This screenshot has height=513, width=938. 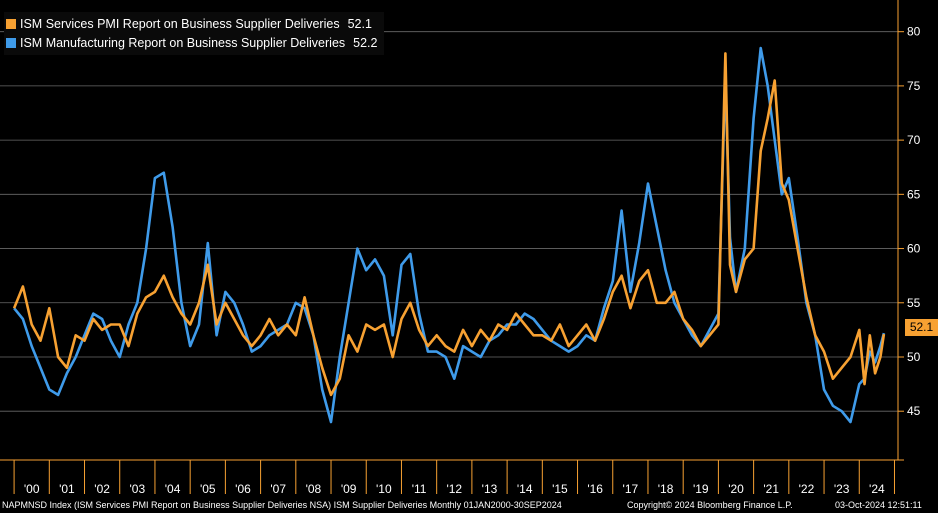 What do you see at coordinates (560, 489) in the screenshot?
I see `x-tick-label: '15` at bounding box center [560, 489].